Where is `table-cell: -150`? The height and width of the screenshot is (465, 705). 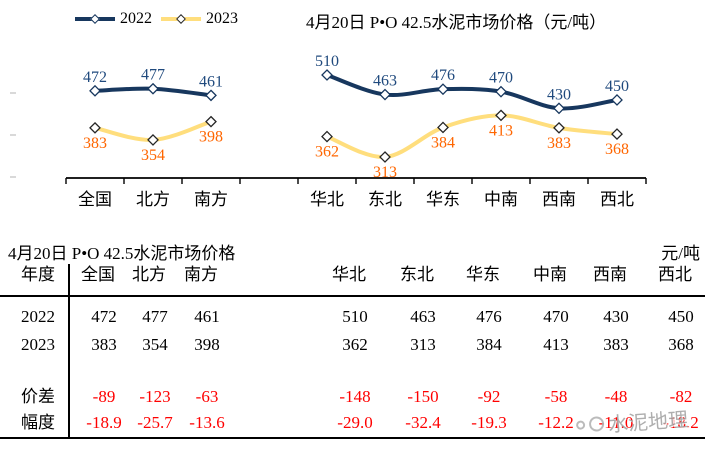
table-cell: -150 is located at coordinates (423, 396).